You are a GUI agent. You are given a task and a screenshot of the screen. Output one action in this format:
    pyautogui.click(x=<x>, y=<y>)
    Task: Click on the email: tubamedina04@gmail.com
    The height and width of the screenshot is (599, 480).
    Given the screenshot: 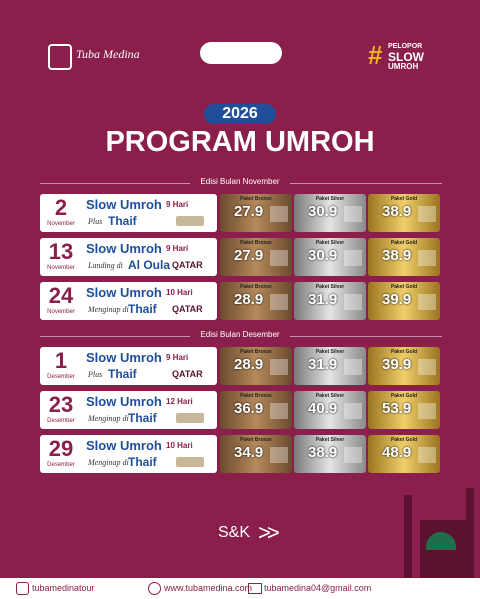 What is the action you would take?
    pyautogui.click(x=318, y=588)
    